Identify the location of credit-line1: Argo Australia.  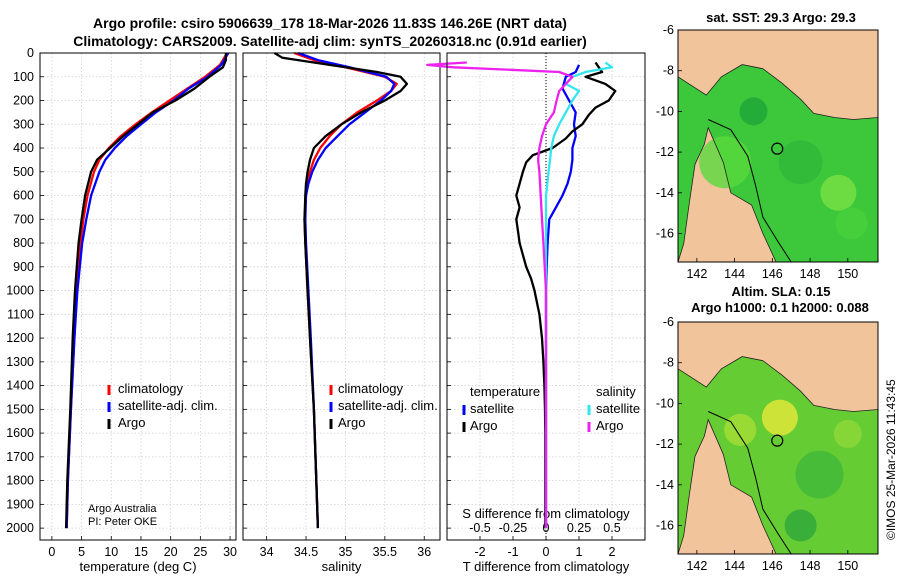
(122, 509).